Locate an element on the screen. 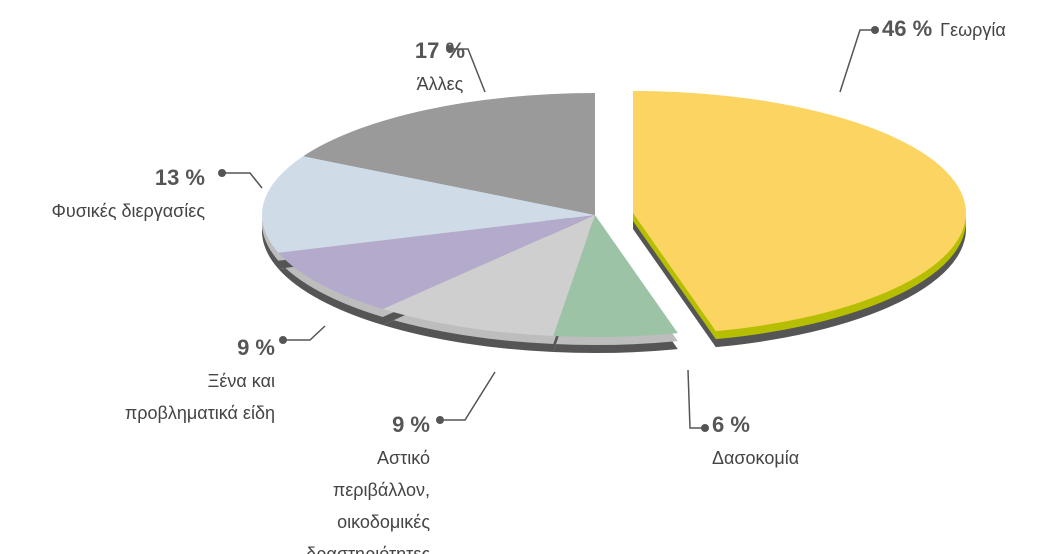  category-label: Γεωργία is located at coordinates (973, 30).